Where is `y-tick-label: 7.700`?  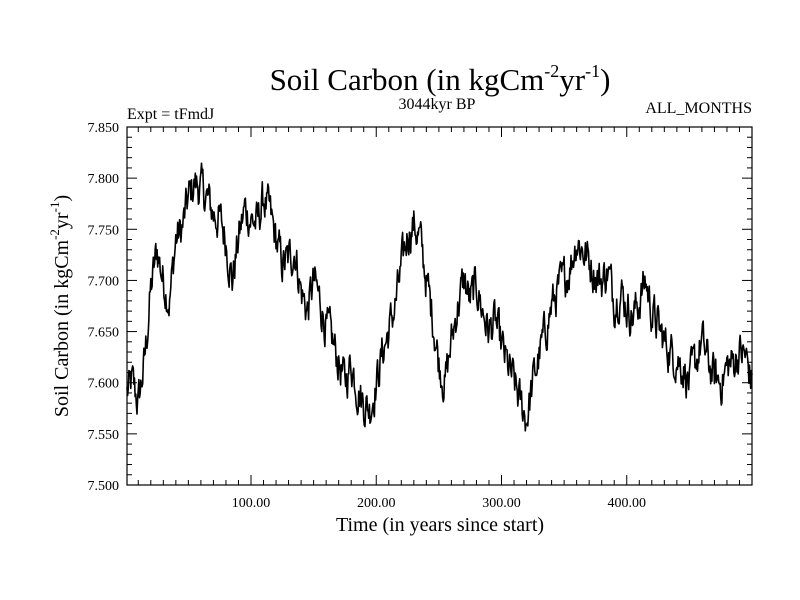
y-tick-label: 7.700 is located at coordinates (104, 281).